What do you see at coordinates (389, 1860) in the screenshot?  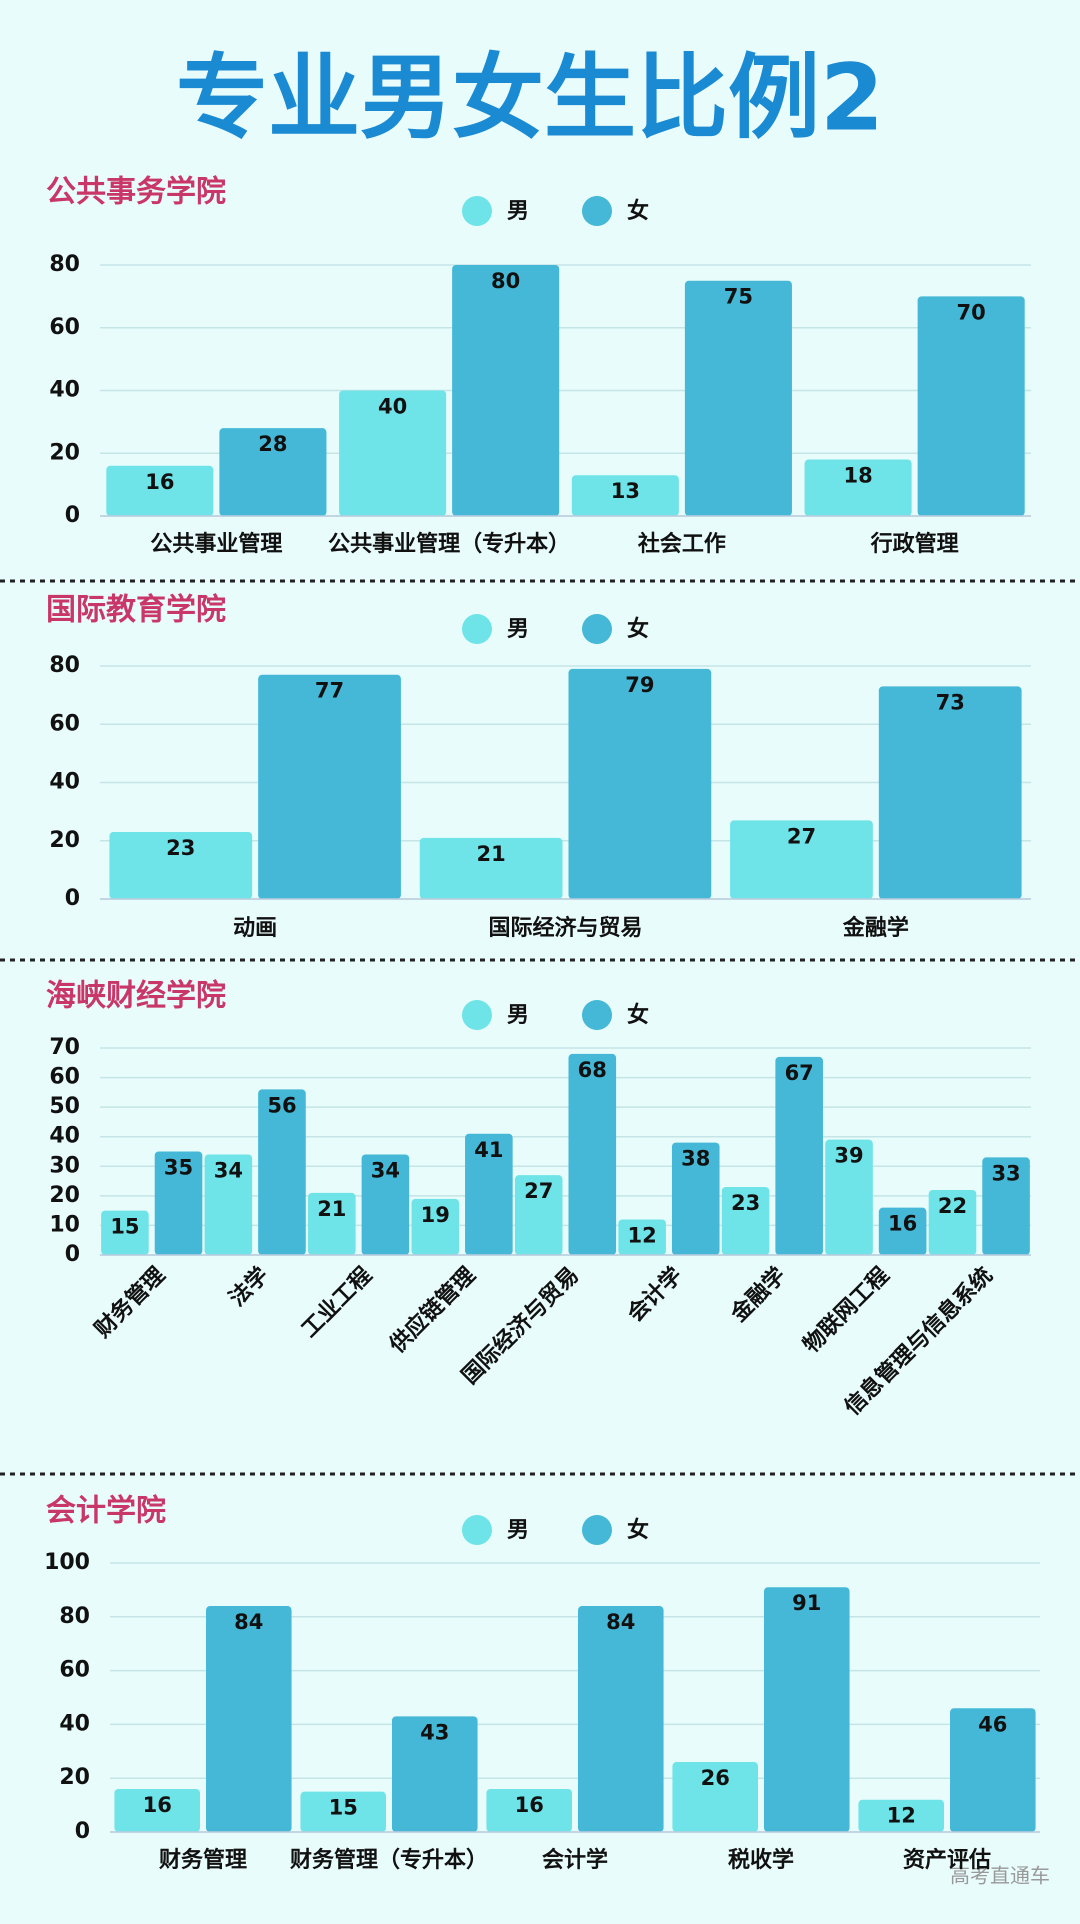 I see `x-tick-label: 财务管理（专升本）` at bounding box center [389, 1860].